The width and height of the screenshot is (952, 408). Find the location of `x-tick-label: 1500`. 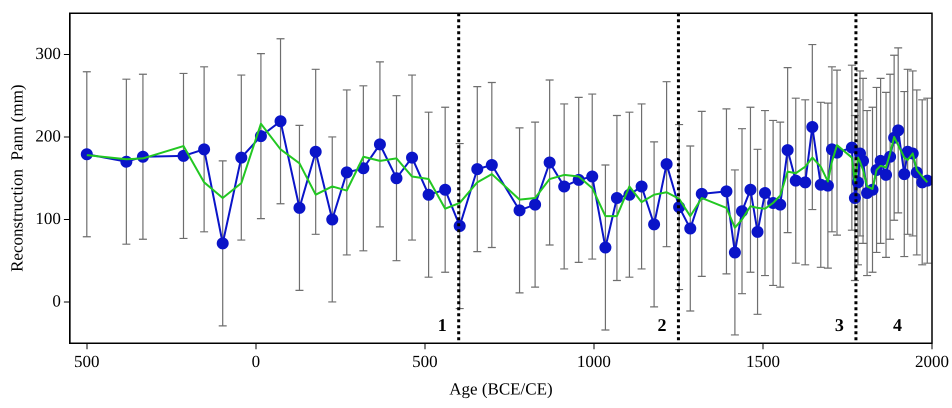

x-tick-label: 1500 is located at coordinates (763, 361).